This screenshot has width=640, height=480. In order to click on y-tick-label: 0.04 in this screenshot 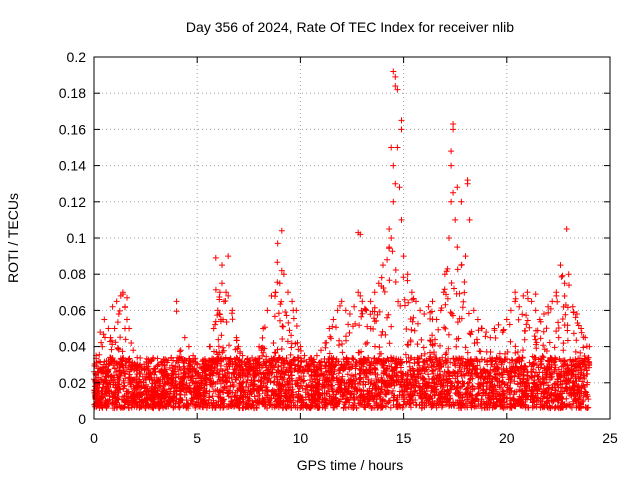, I will do `click(72, 347)`.